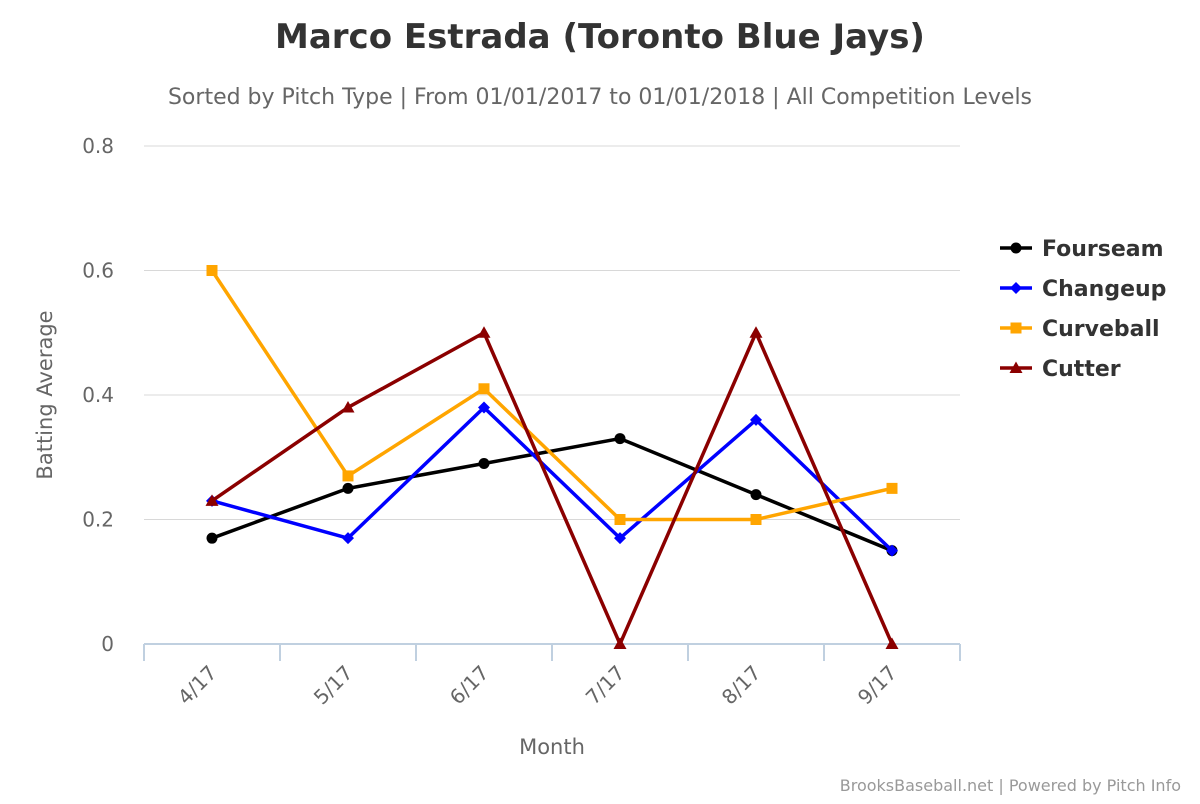 This screenshot has width=1200, height=804. What do you see at coordinates (1081, 369) in the screenshot?
I see `legend-label: Cutter` at bounding box center [1081, 369].